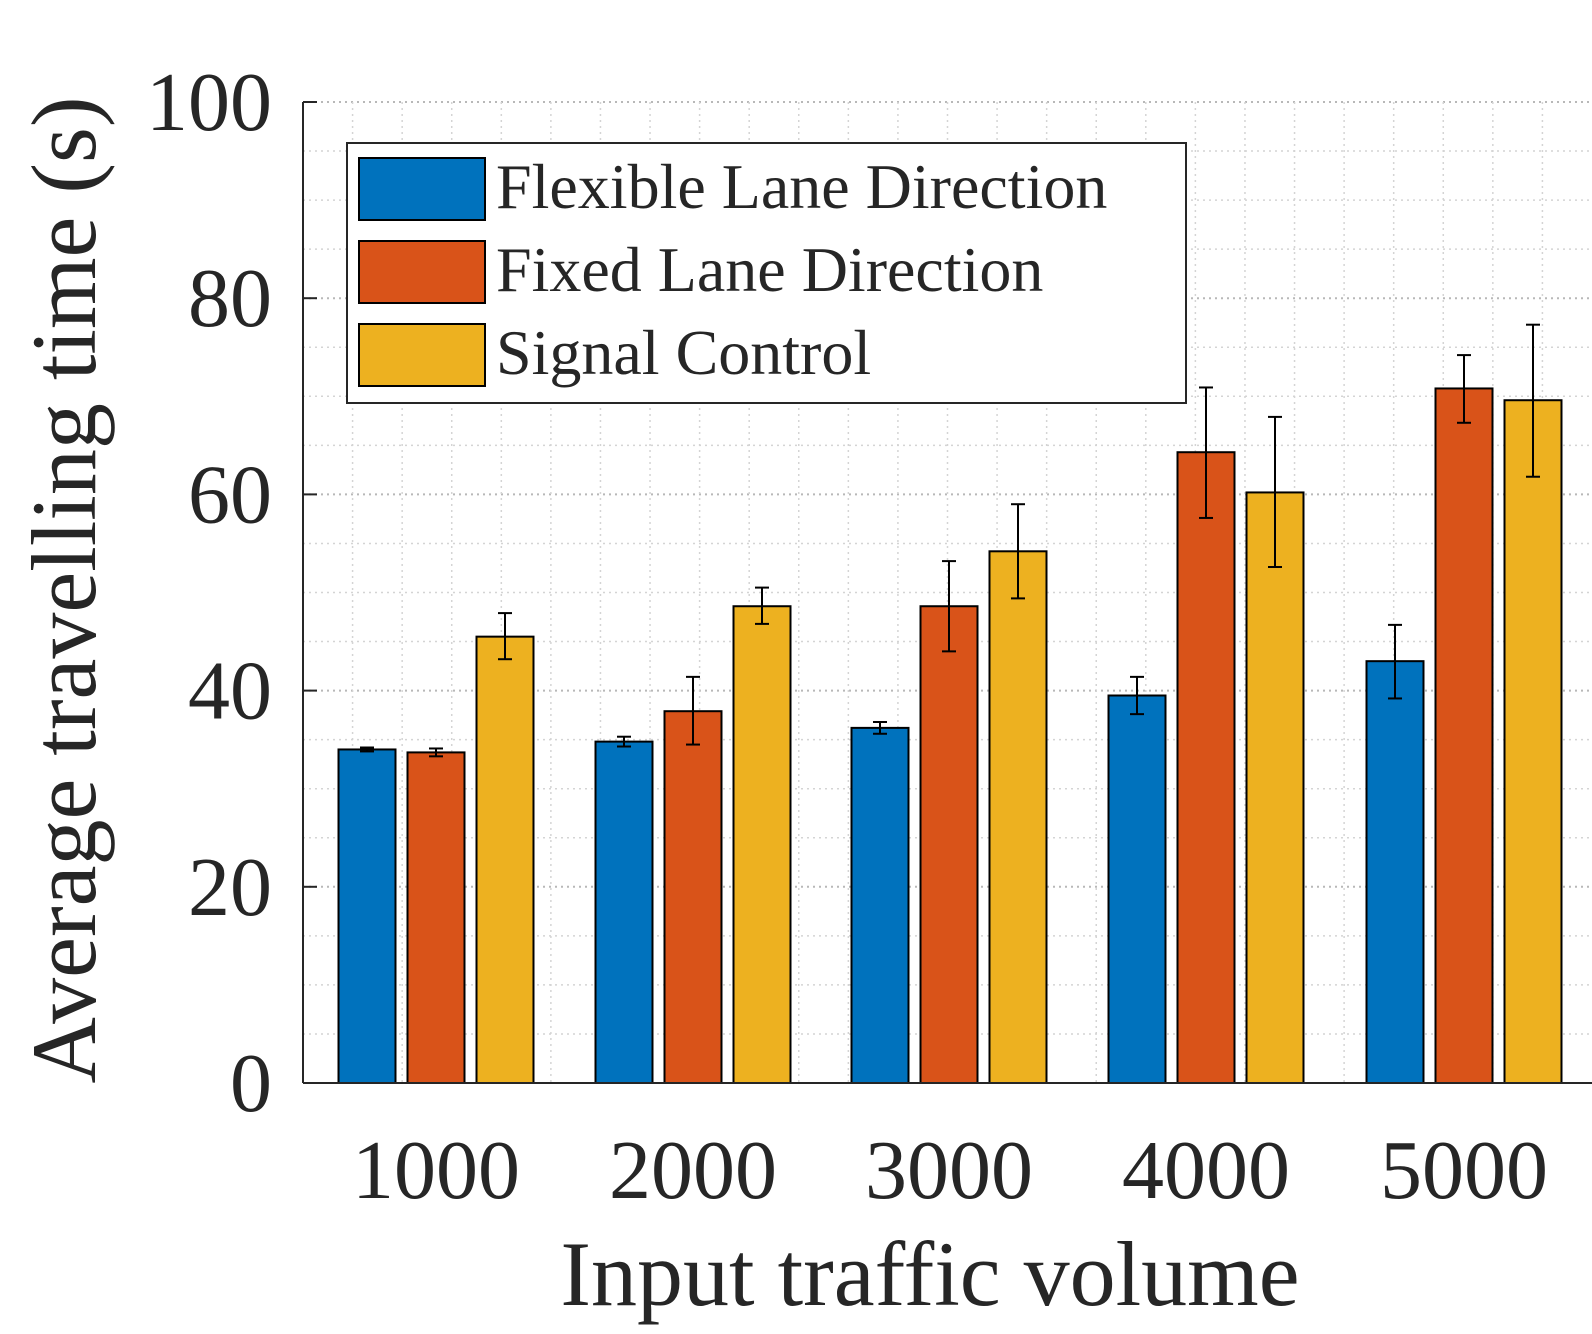 Image resolution: width=1592 pixels, height=1334 pixels. What do you see at coordinates (683, 352) in the screenshot?
I see `legend-label: Signal Control` at bounding box center [683, 352].